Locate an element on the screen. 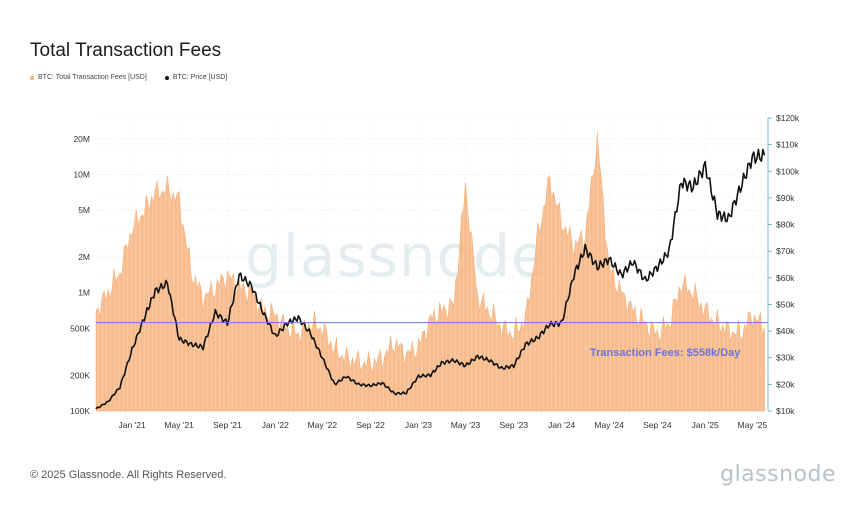 The height and width of the screenshot is (514, 860). y-right-tick-label: $60k is located at coordinates (785, 278).